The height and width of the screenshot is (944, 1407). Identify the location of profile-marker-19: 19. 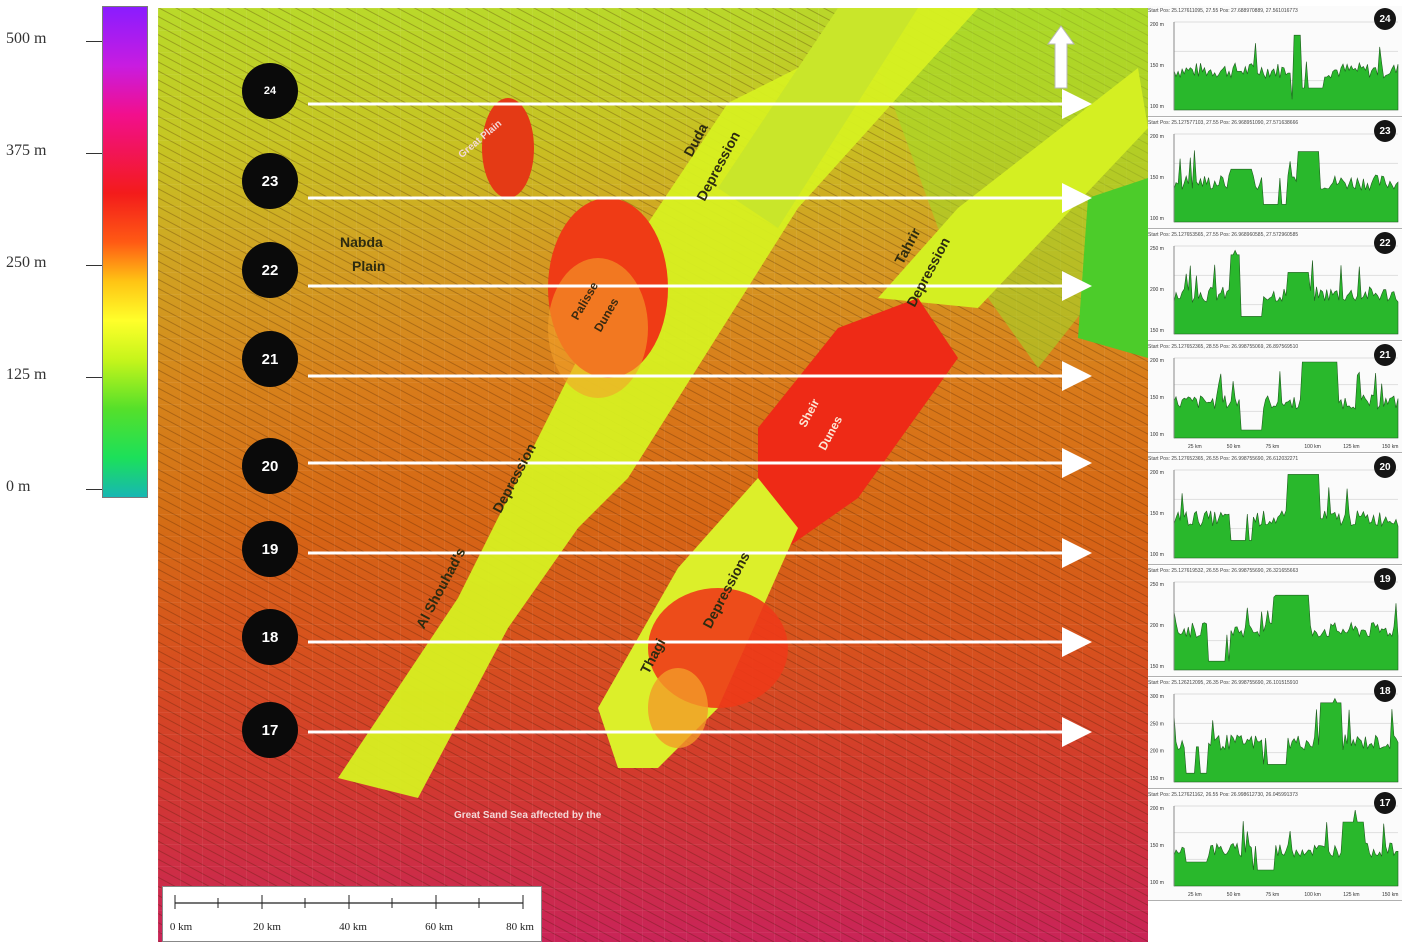
(270, 549).